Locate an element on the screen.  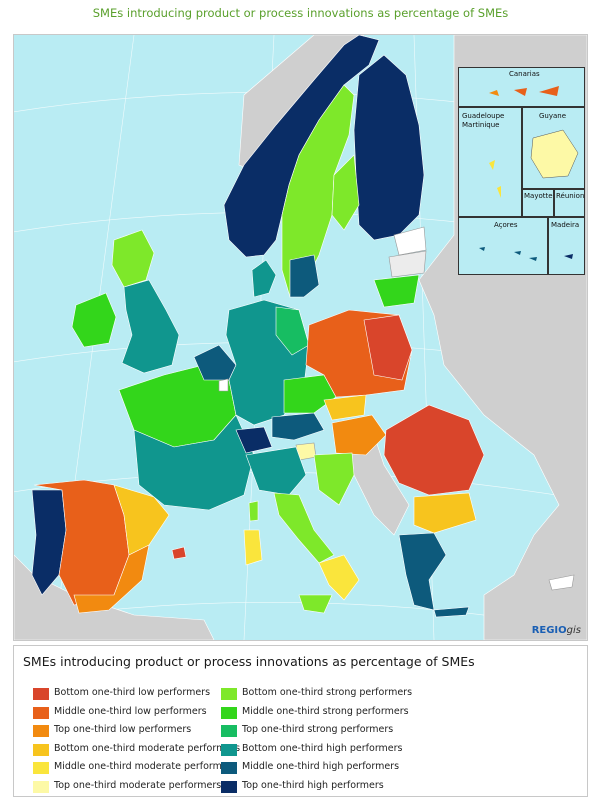
legend-label: Middle one-third moderate performers is located at coordinates (145, 766).